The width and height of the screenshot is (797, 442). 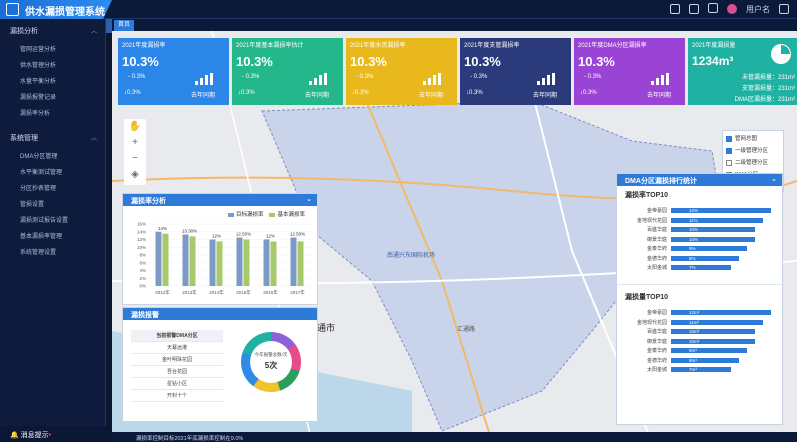 I want to click on sidebar-item: 系统管理设置, so click(x=38, y=253).